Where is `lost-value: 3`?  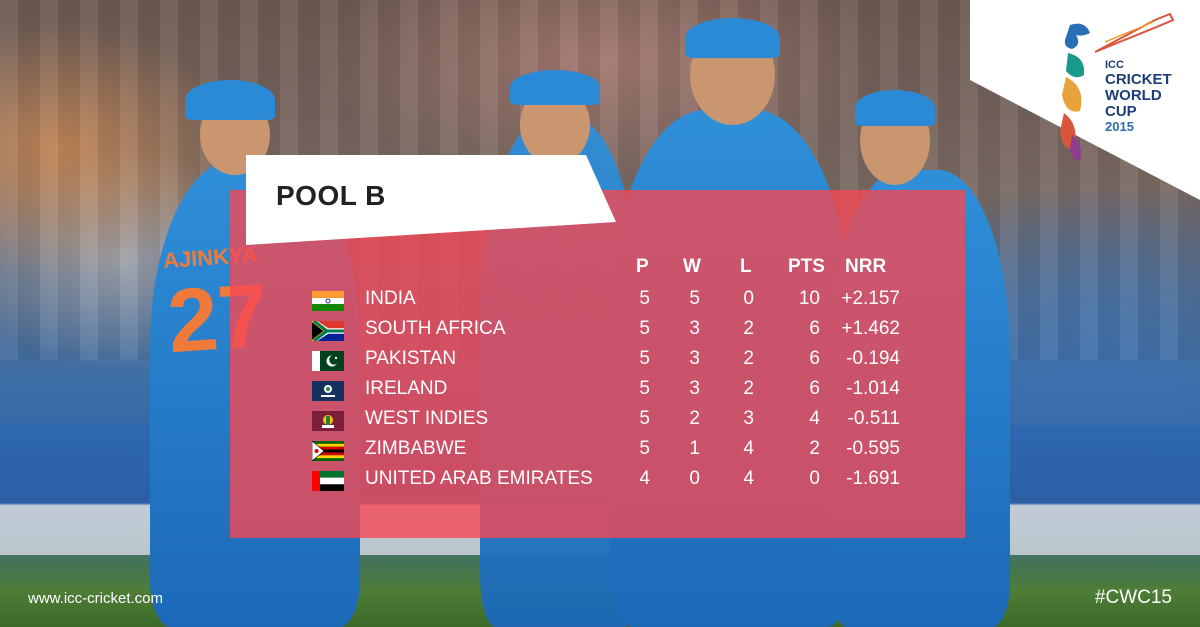
lost-value: 3 is located at coordinates (748, 418).